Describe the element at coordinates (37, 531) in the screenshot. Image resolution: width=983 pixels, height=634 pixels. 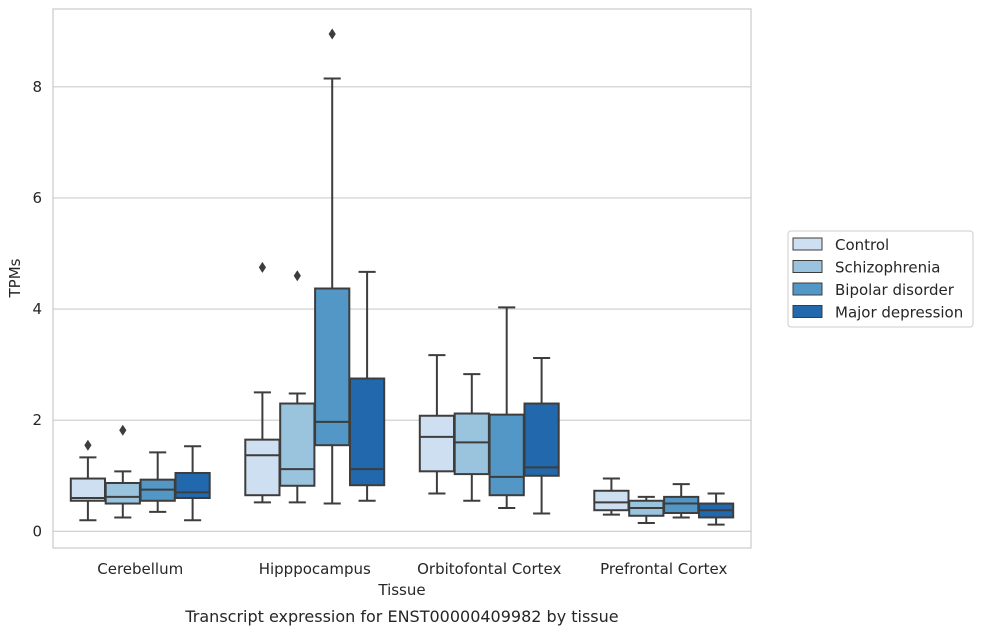
I see `y-tick-label: 0` at that location.